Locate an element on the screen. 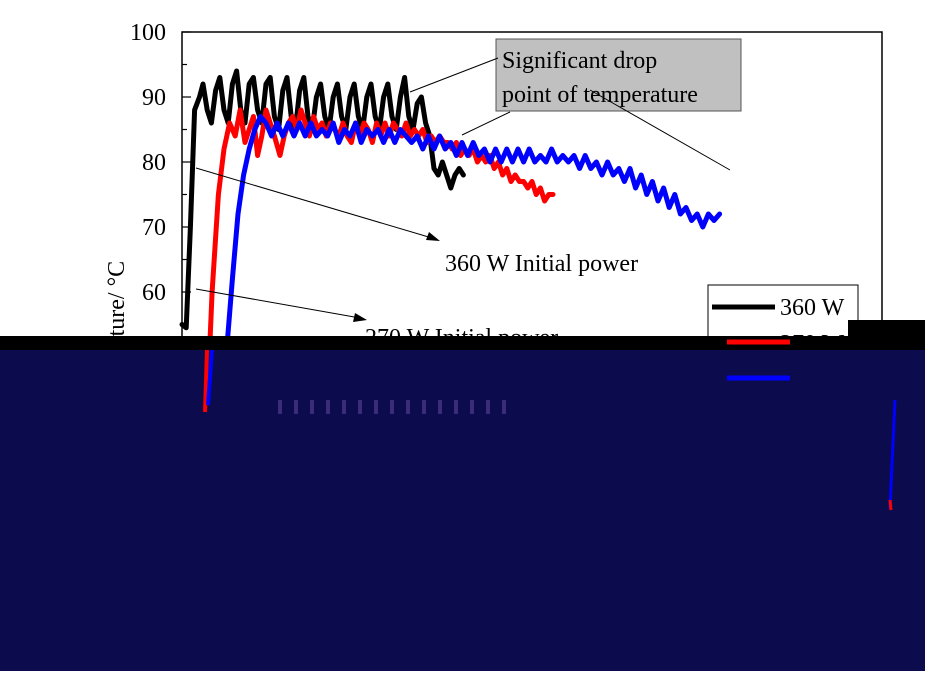 The image size is (925, 676). y-tick-label: 60 is located at coordinates (154, 293).